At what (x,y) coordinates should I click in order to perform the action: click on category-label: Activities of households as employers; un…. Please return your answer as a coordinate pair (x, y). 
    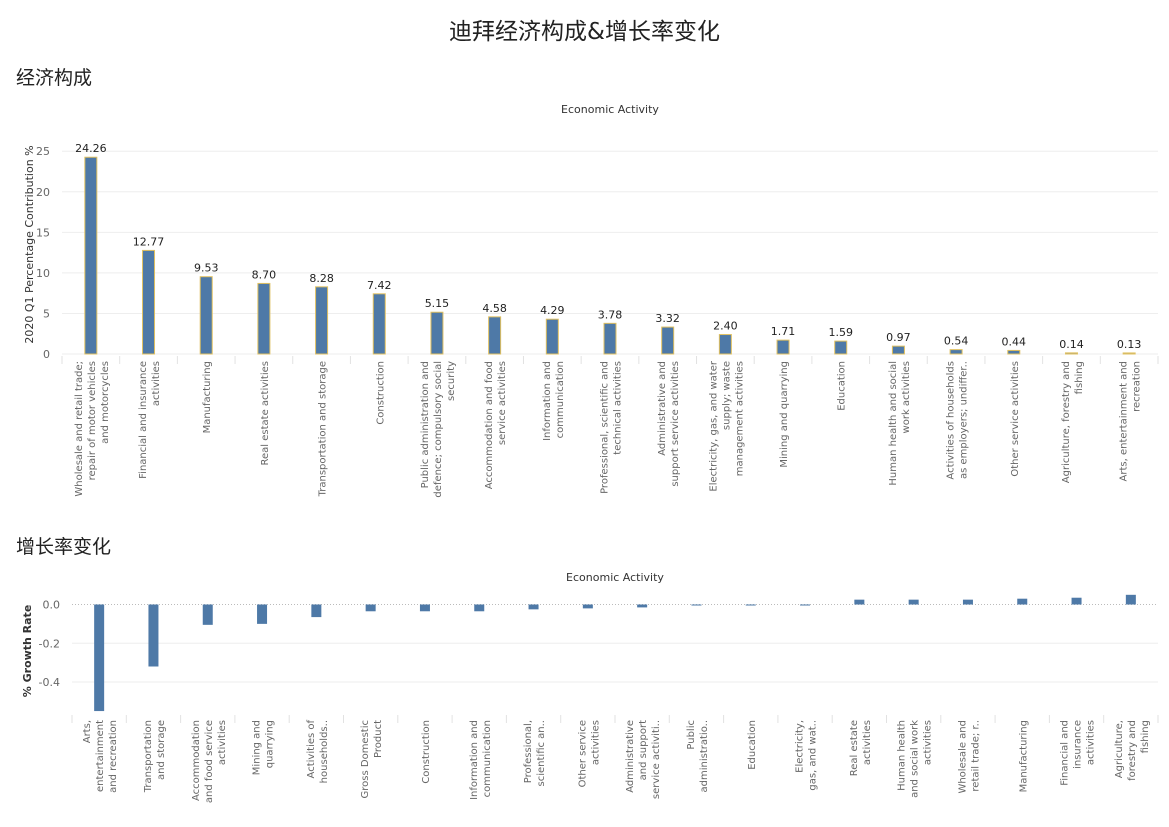
    Looking at the image, I should click on (958, 420).